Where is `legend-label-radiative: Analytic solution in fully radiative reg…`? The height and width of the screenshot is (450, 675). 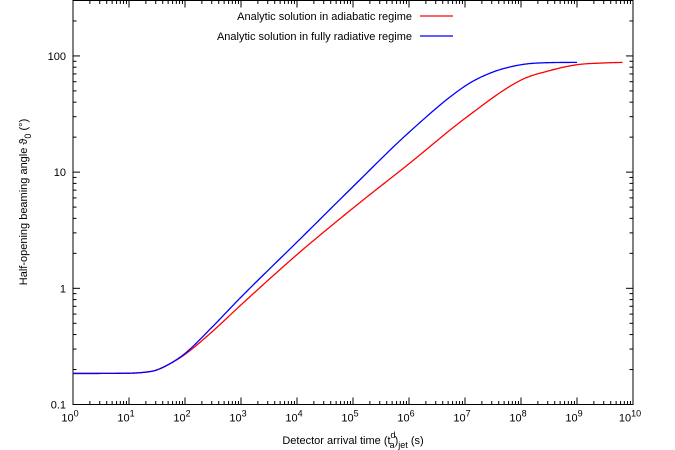
legend-label-radiative: Analytic solution in fully radiative reg… is located at coordinates (314, 37).